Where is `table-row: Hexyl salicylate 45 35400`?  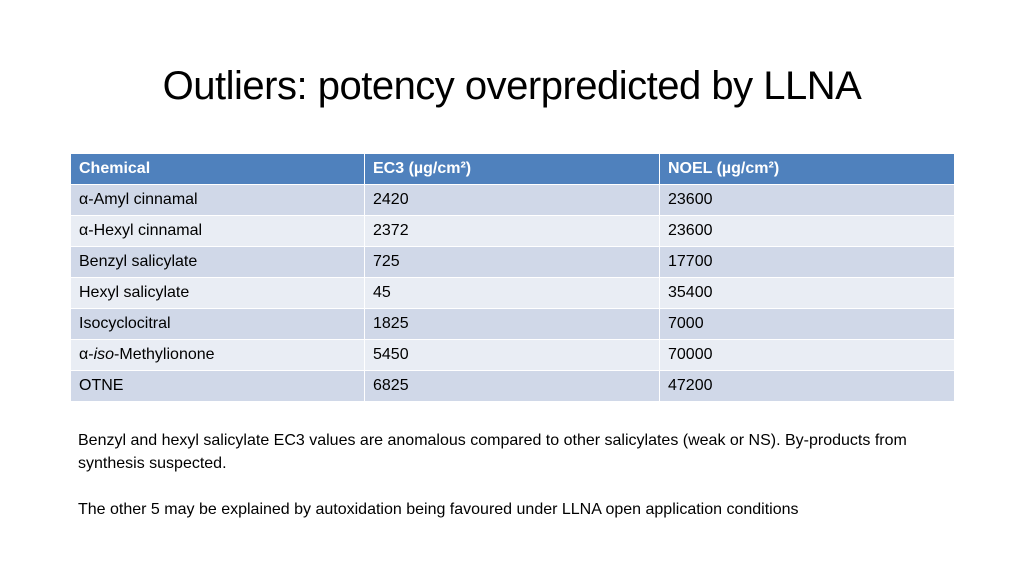 table-row: Hexyl salicylate 45 35400 is located at coordinates (512, 293).